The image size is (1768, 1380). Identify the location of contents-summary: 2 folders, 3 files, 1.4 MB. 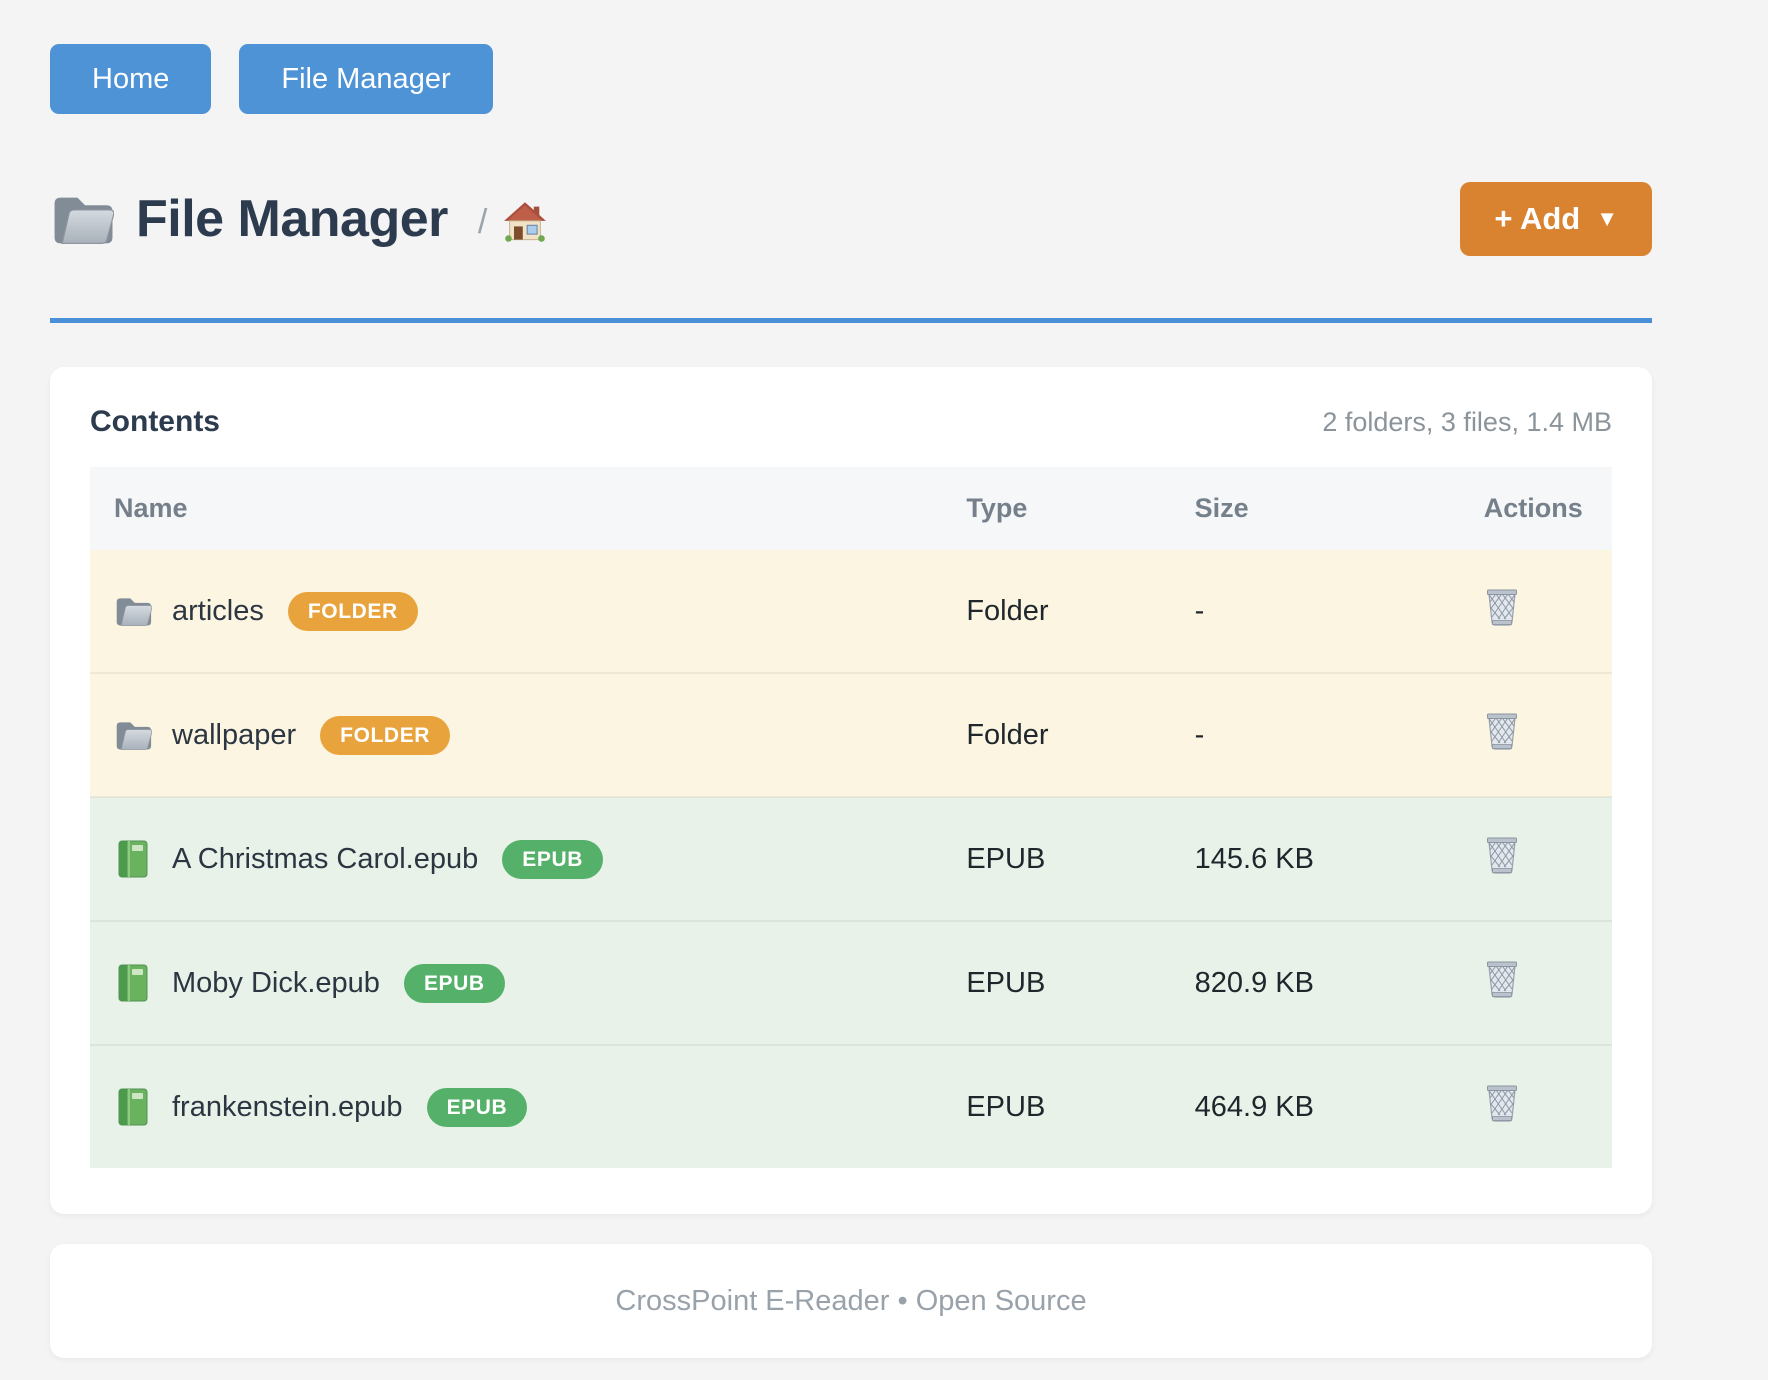
(1467, 421).